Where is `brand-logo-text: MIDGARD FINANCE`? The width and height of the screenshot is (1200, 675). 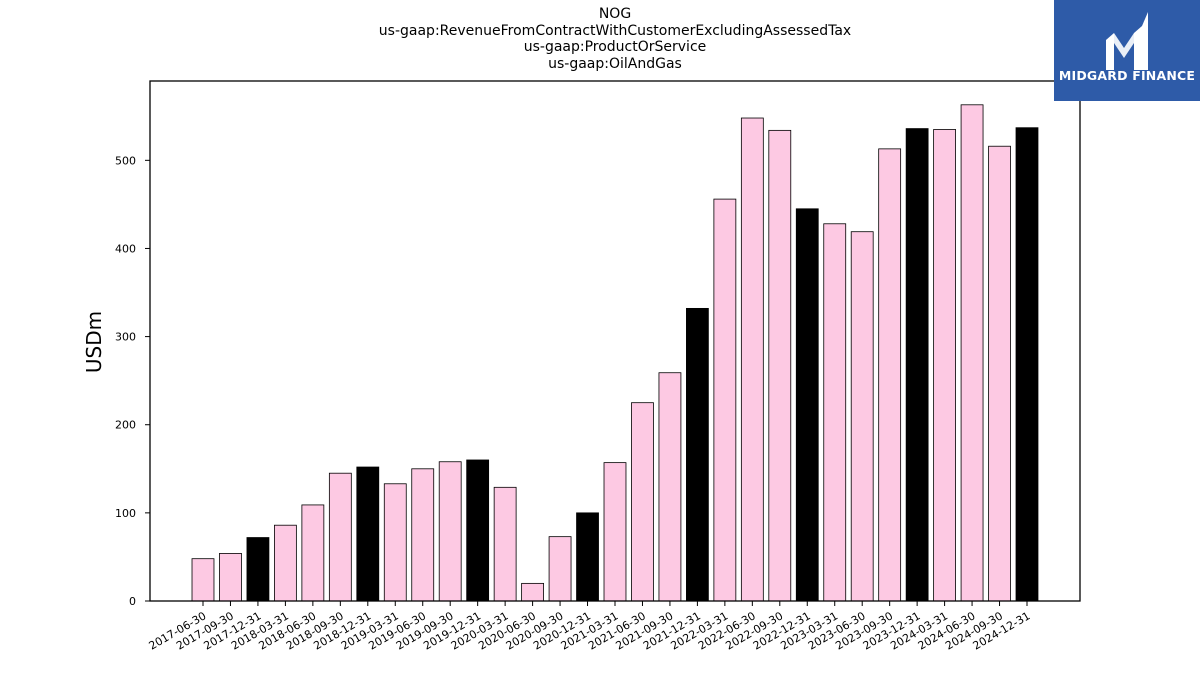
brand-logo-text: MIDGARD FINANCE is located at coordinates (1127, 75).